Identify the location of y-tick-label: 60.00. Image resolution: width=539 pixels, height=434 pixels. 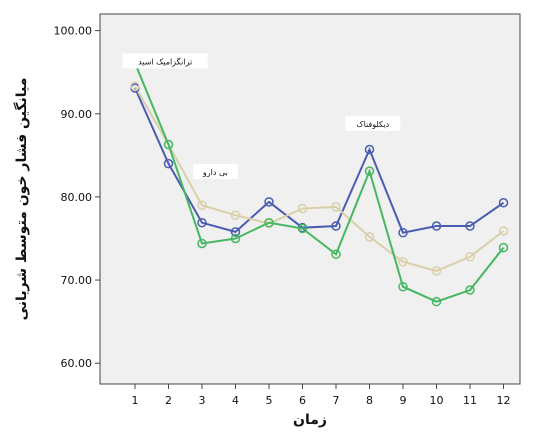
(77, 363).